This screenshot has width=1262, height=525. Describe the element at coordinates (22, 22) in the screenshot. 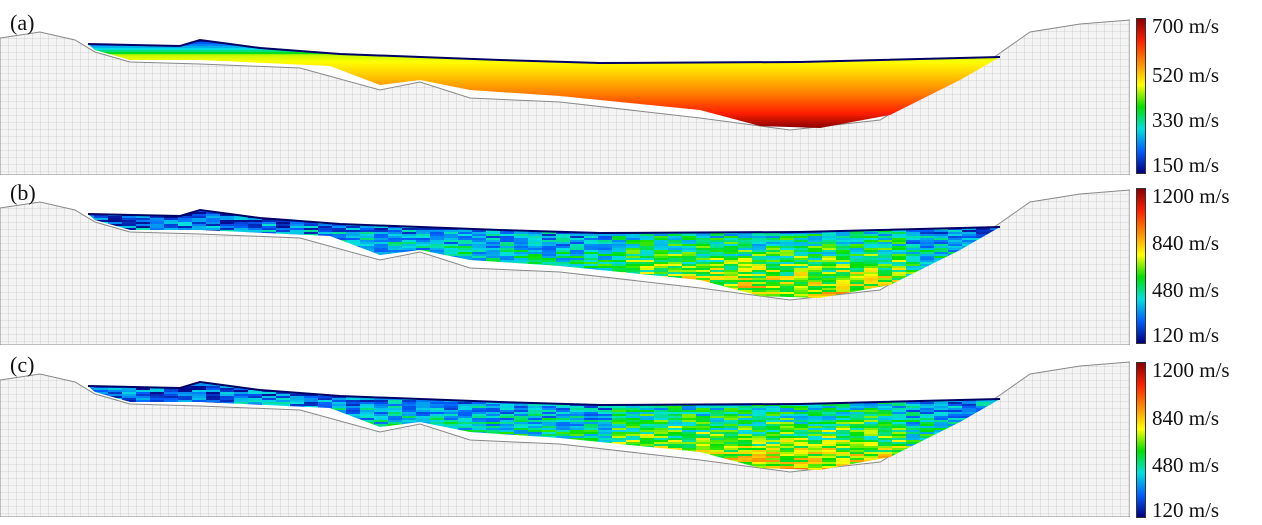

I see `panel-label-a: (a)` at that location.